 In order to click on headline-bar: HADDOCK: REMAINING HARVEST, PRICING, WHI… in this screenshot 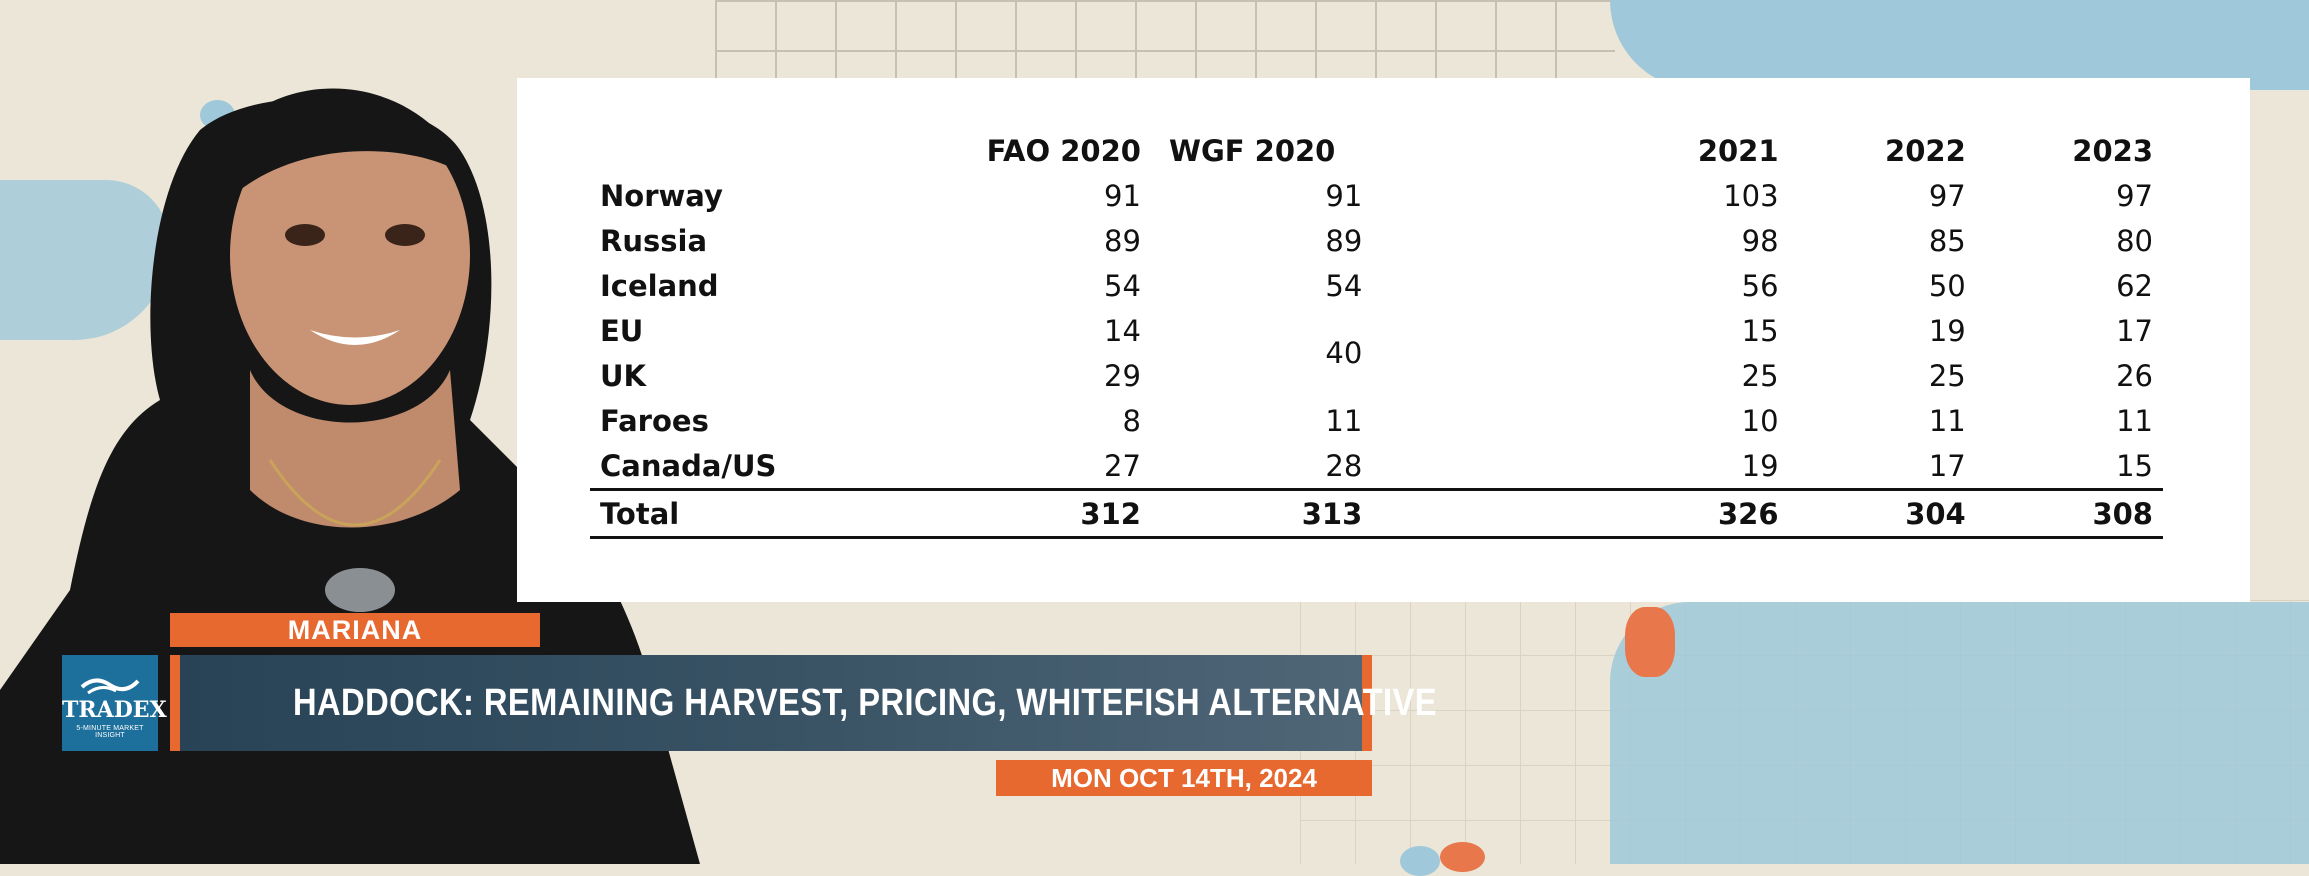, I will do `click(803, 703)`.